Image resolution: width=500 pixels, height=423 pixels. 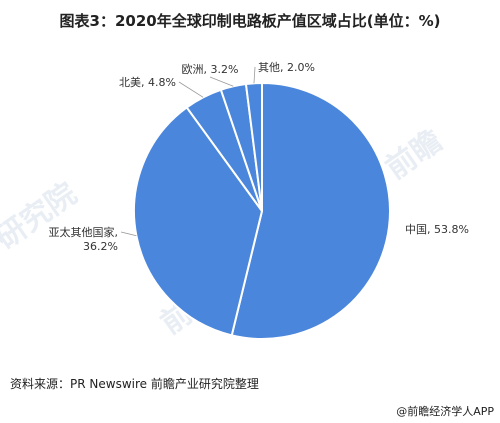 I want to click on slice-label-亚太其他国家: 亚太其他国家, 36.2%, so click(x=84, y=239).